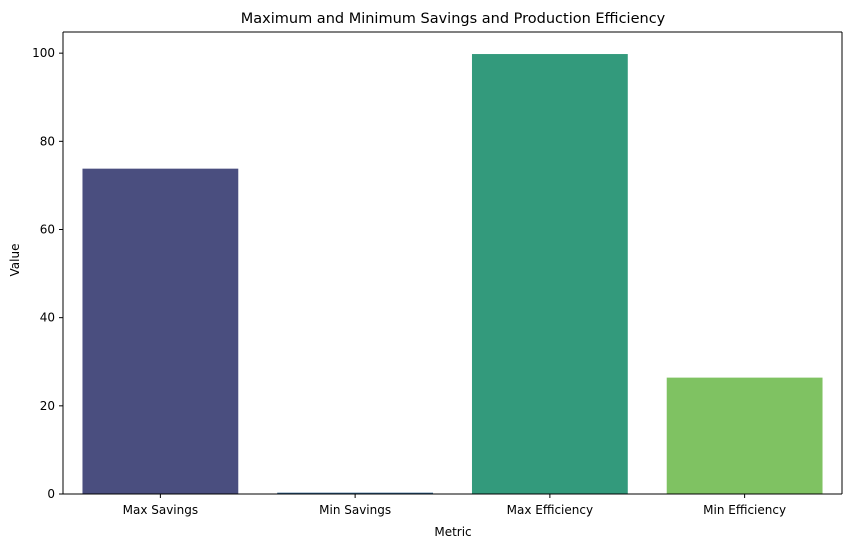 The image size is (850, 547). Describe the element at coordinates (161, 510) in the screenshot. I see `x-tick-label: Max Savings` at that location.